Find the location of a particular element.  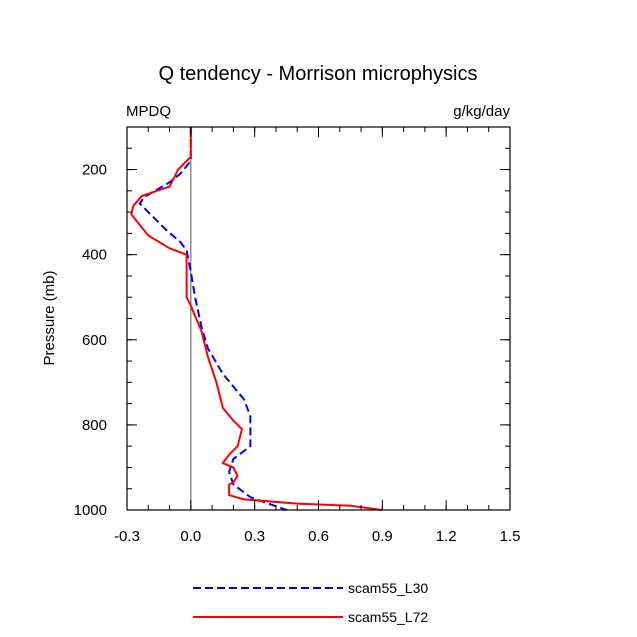

y-tick-label: 400 is located at coordinates (94, 255).